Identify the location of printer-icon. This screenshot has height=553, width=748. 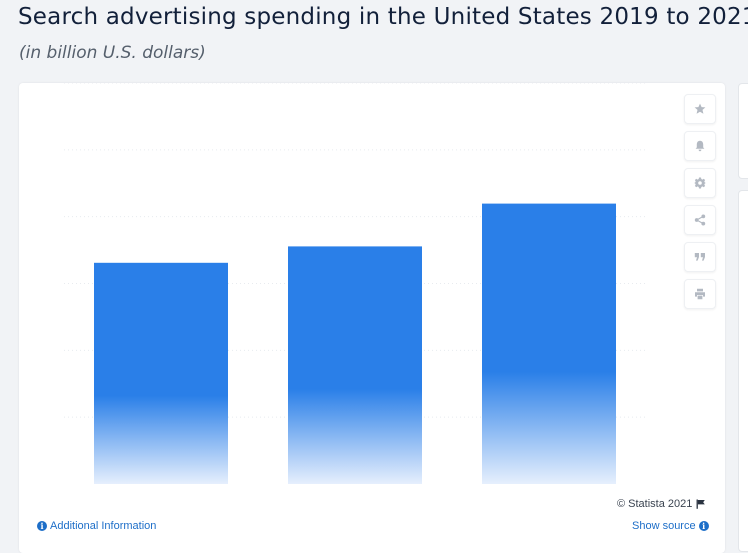
(700, 294).